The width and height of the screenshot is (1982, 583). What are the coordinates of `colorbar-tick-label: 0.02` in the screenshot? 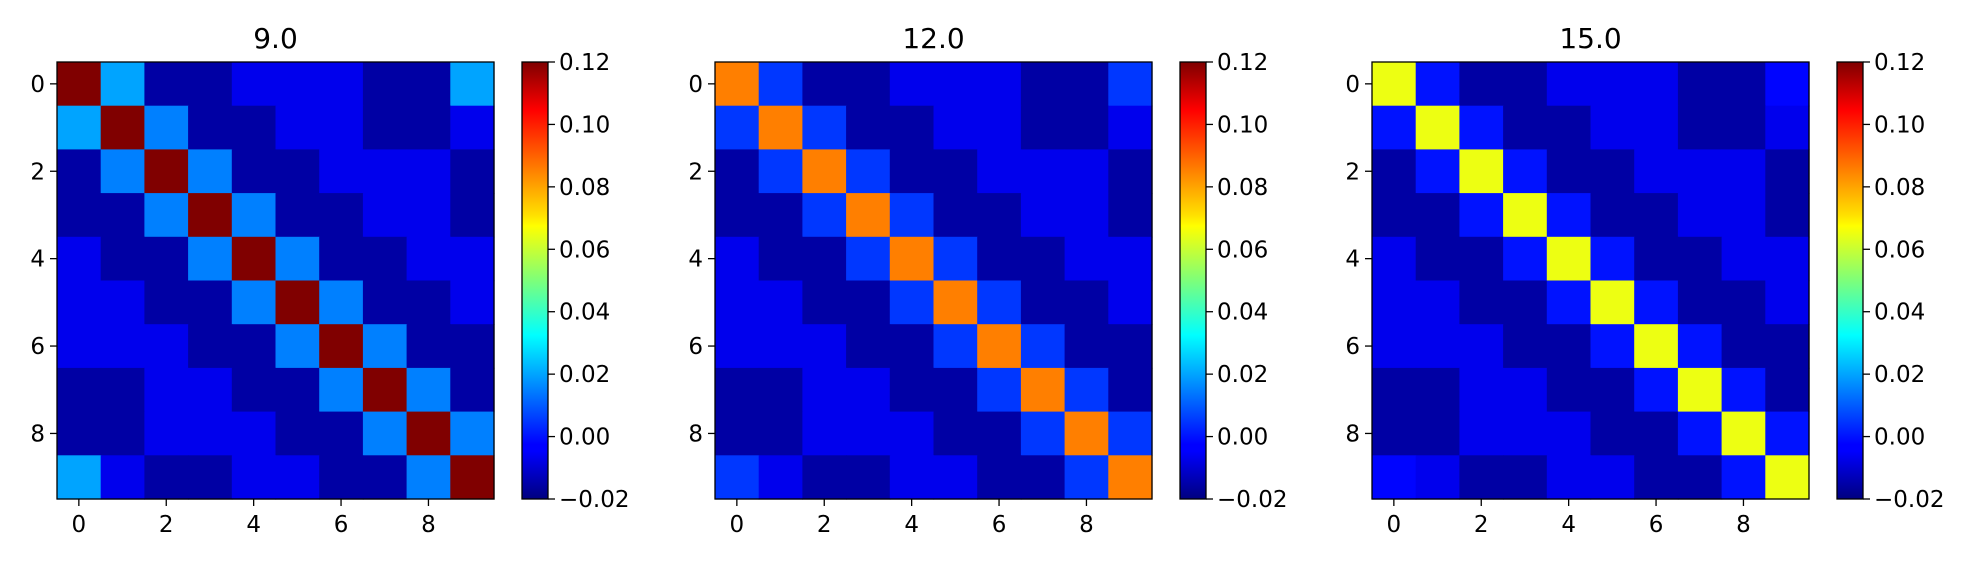 It's located at (1899, 375).